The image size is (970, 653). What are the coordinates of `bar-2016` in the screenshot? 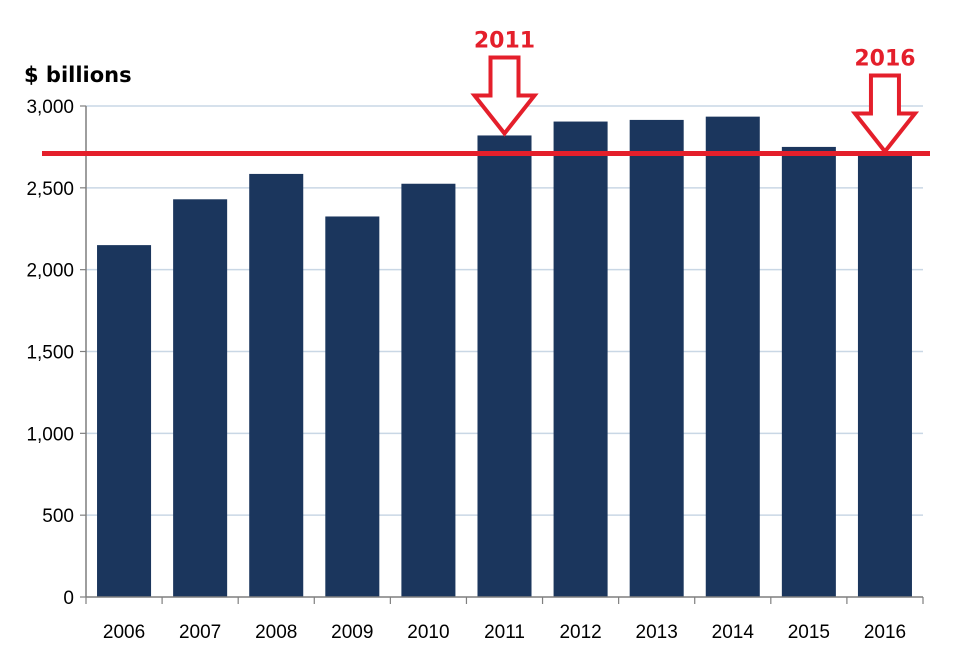 It's located at (884, 375).